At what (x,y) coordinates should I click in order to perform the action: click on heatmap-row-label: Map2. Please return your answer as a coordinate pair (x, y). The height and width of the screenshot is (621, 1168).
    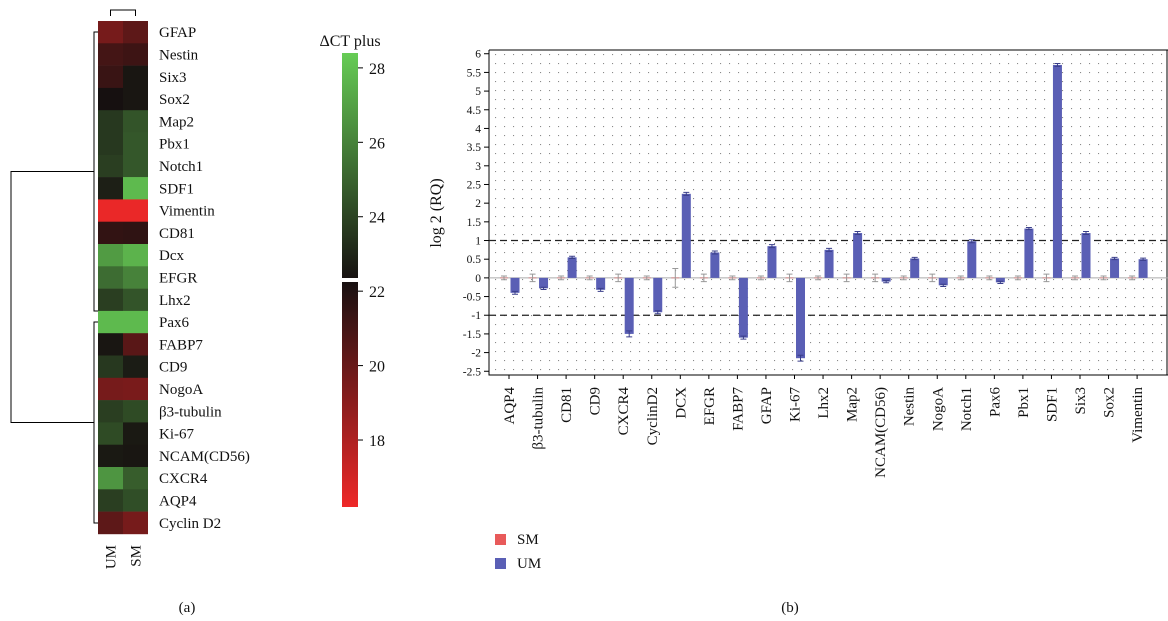
    Looking at the image, I should click on (176, 122).